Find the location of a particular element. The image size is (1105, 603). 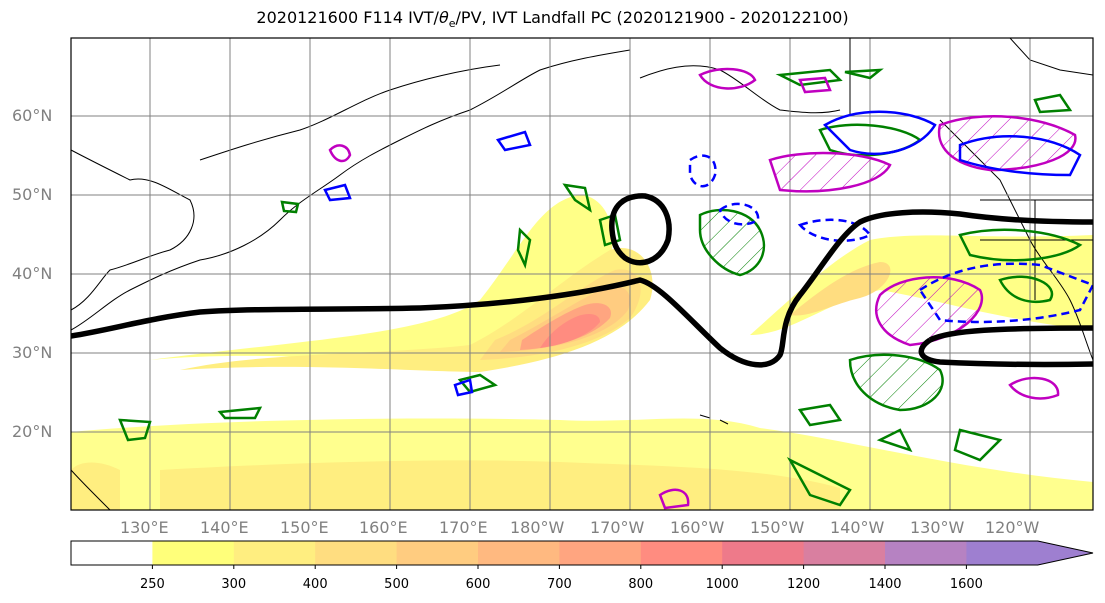

lon-label-160e: 160°E is located at coordinates (383, 527).